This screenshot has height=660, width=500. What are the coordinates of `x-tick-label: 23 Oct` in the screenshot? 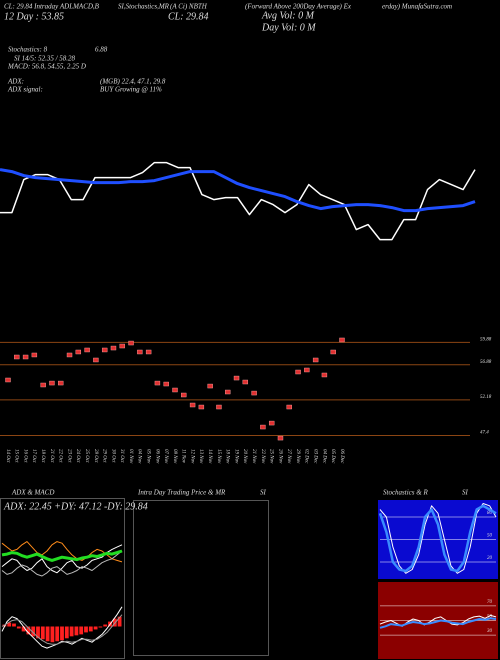 It's located at (68, 456).